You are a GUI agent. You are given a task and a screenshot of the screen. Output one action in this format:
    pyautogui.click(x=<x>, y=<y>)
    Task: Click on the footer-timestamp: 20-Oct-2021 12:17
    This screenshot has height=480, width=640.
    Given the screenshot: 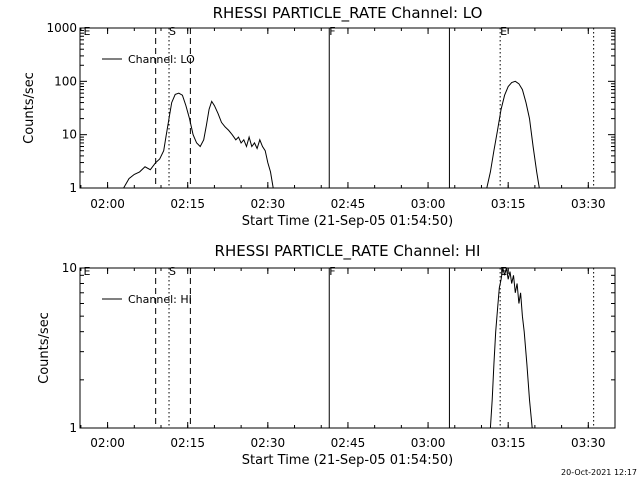 What is the action you would take?
    pyautogui.click(x=599, y=472)
    